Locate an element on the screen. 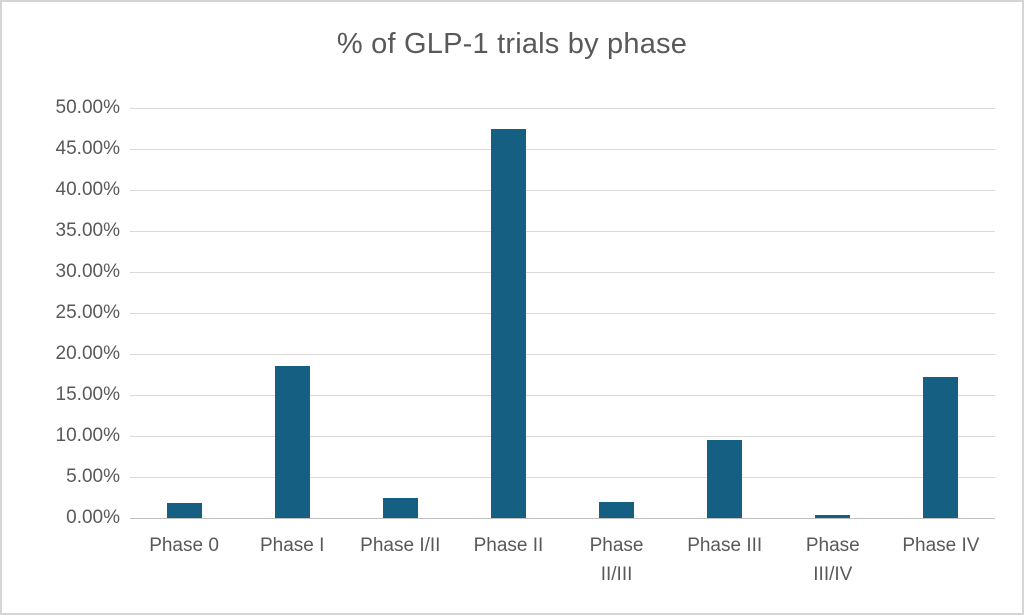 This screenshot has width=1024, height=615. x-tick-label: Phase II/III is located at coordinates (616, 560).